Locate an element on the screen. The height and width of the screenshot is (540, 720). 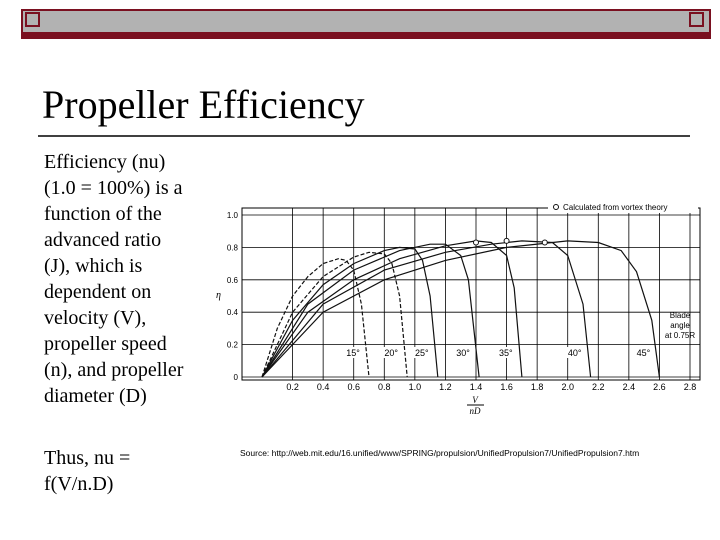
x-tick-label: 0.6 is located at coordinates (353, 387).